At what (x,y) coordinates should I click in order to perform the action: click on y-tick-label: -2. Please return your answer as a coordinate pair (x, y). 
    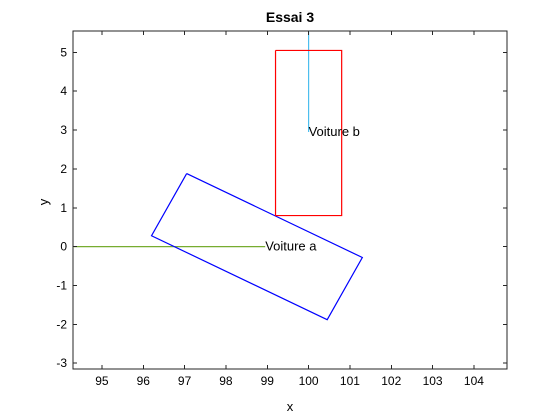
    Looking at the image, I should click on (61, 324).